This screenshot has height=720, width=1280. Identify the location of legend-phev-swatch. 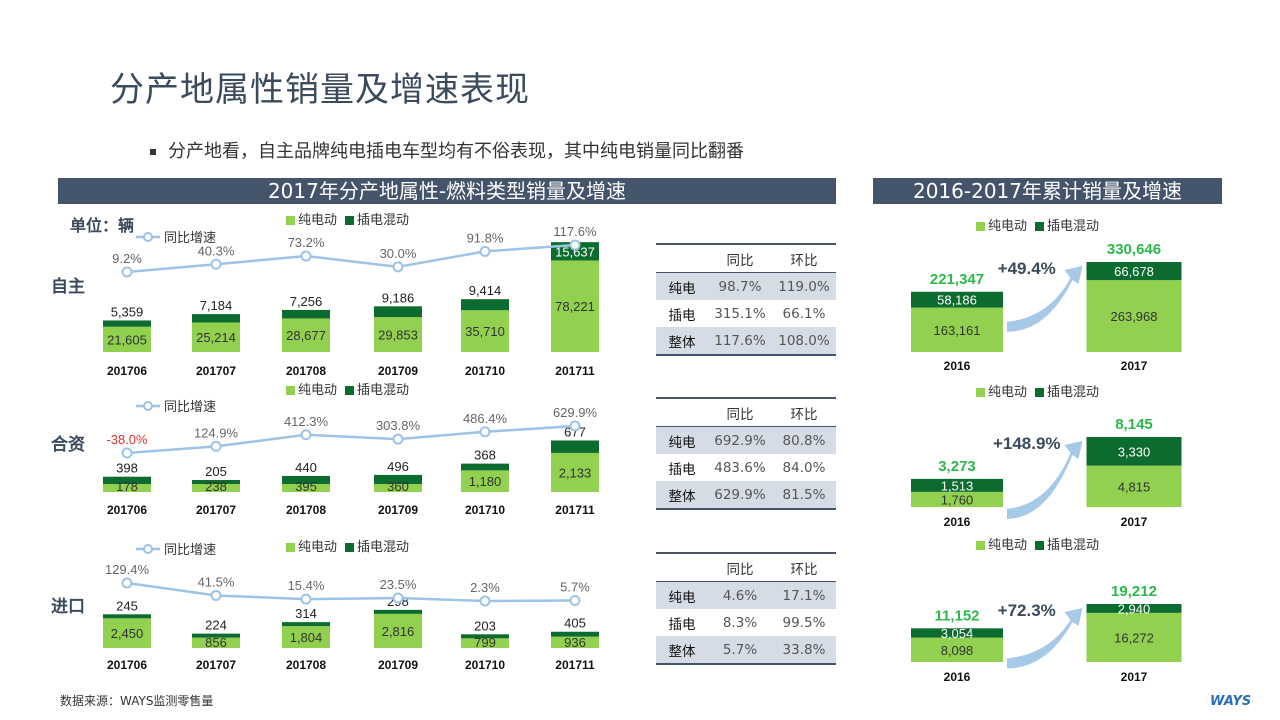
(350, 547).